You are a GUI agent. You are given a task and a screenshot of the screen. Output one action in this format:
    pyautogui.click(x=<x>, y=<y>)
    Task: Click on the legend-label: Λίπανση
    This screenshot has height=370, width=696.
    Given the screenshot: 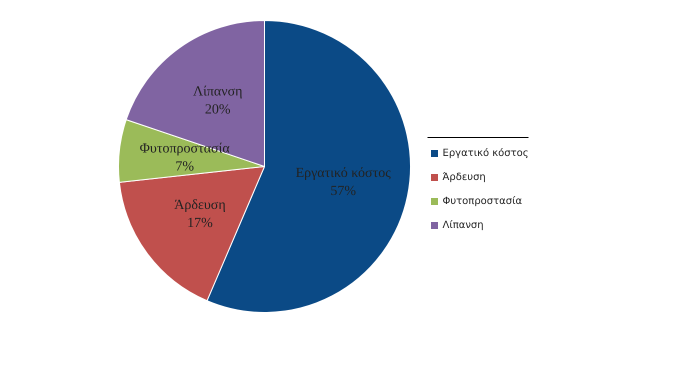 What is the action you would take?
    pyautogui.click(x=463, y=225)
    